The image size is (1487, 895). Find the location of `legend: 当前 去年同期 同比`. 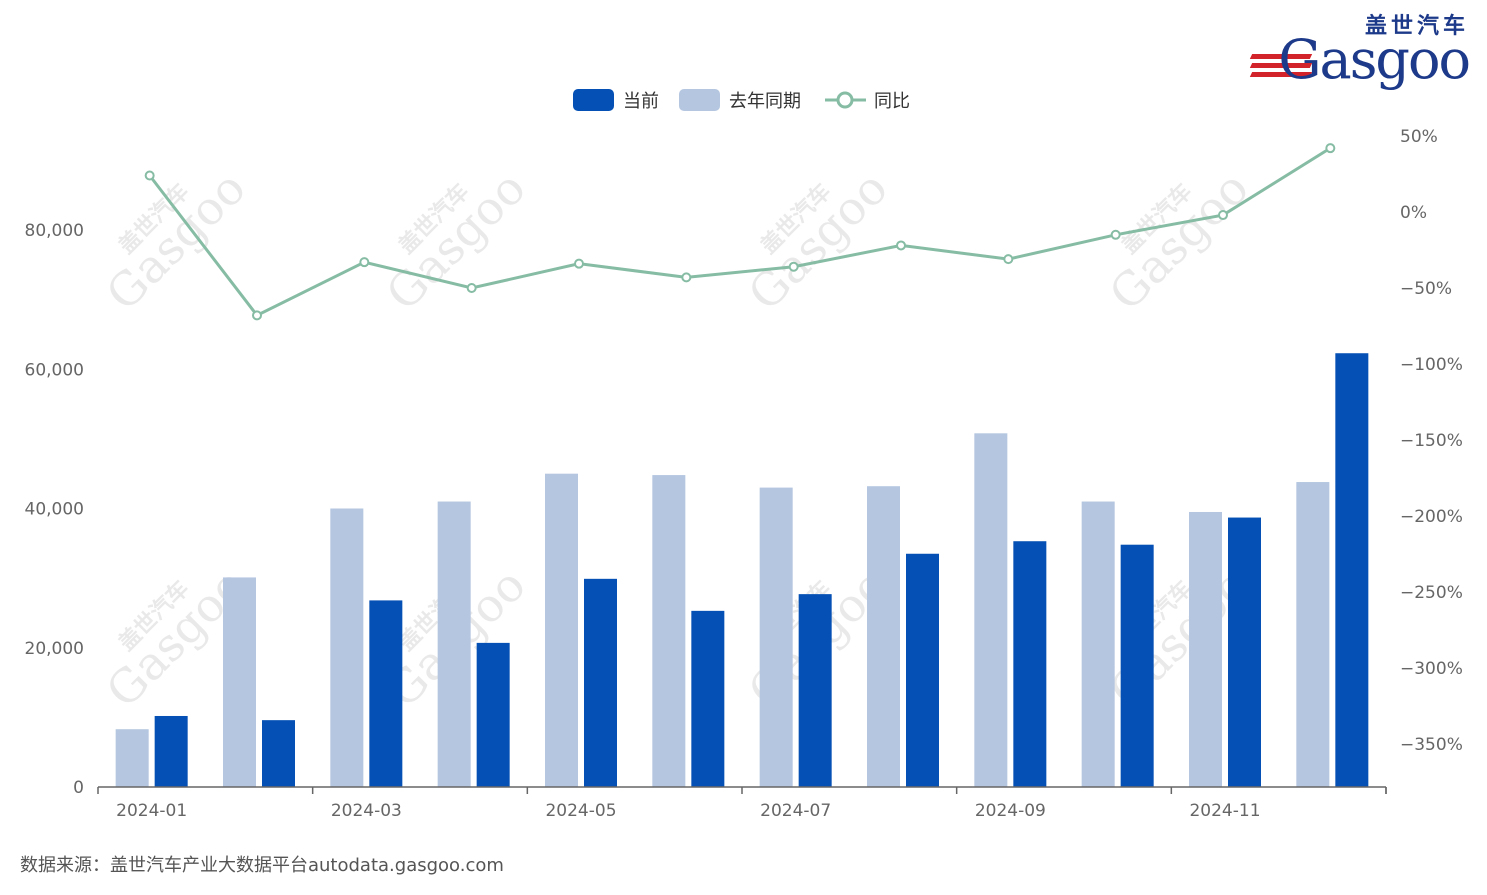

legend: 当前 去年同期 同比 is located at coordinates (741, 100).